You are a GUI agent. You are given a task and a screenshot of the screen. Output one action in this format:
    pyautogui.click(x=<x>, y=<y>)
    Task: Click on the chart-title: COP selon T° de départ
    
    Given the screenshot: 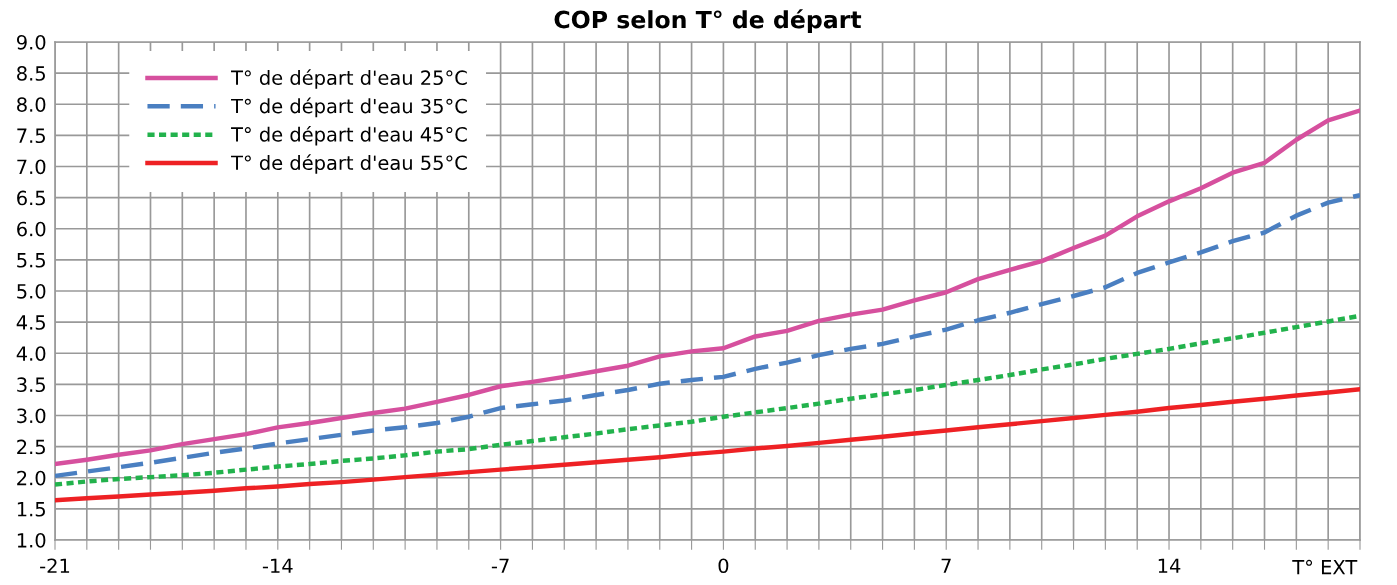 What is the action you would take?
    pyautogui.click(x=708, y=21)
    